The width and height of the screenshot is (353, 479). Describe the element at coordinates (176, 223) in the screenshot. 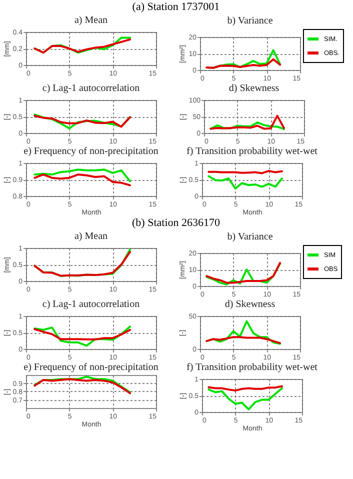

I see `text: (b) Station 2636170` at that location.